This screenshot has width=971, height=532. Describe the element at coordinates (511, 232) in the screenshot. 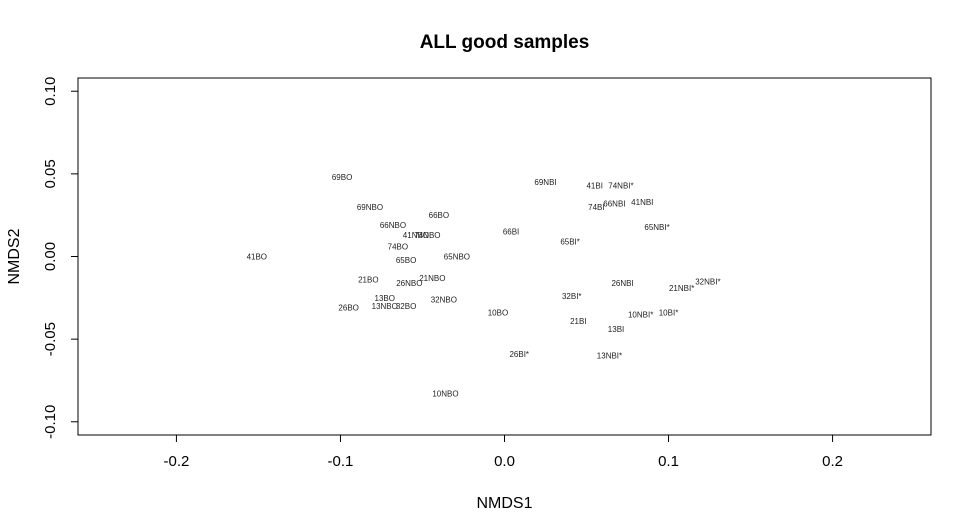

I see `point-label: 66BI` at that location.